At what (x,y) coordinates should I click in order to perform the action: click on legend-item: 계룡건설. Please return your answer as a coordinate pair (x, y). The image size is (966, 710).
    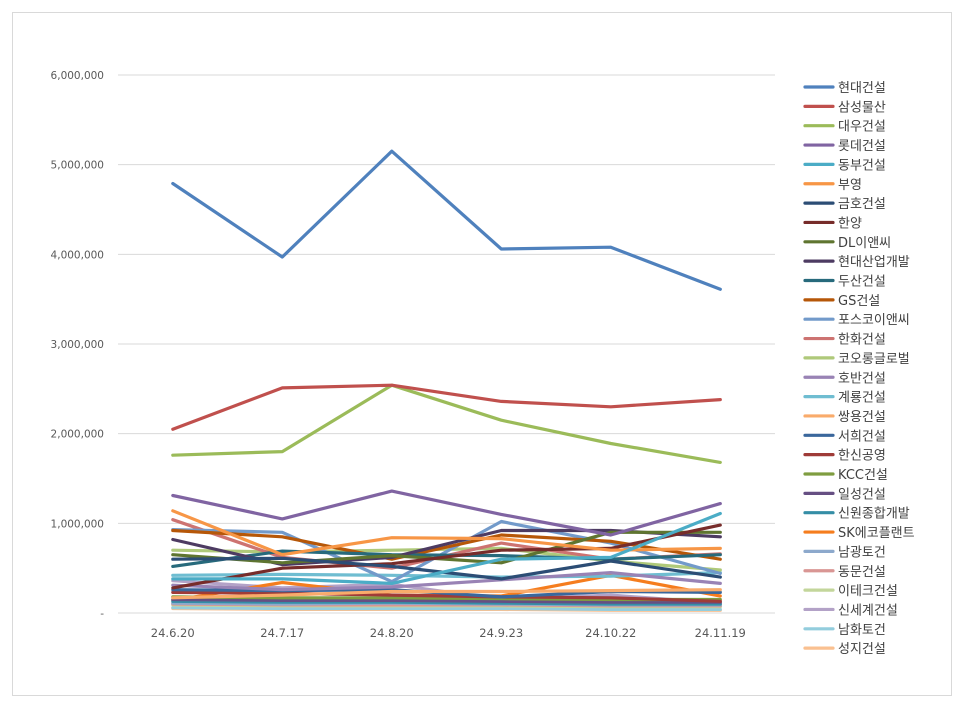
    Looking at the image, I should click on (844, 398).